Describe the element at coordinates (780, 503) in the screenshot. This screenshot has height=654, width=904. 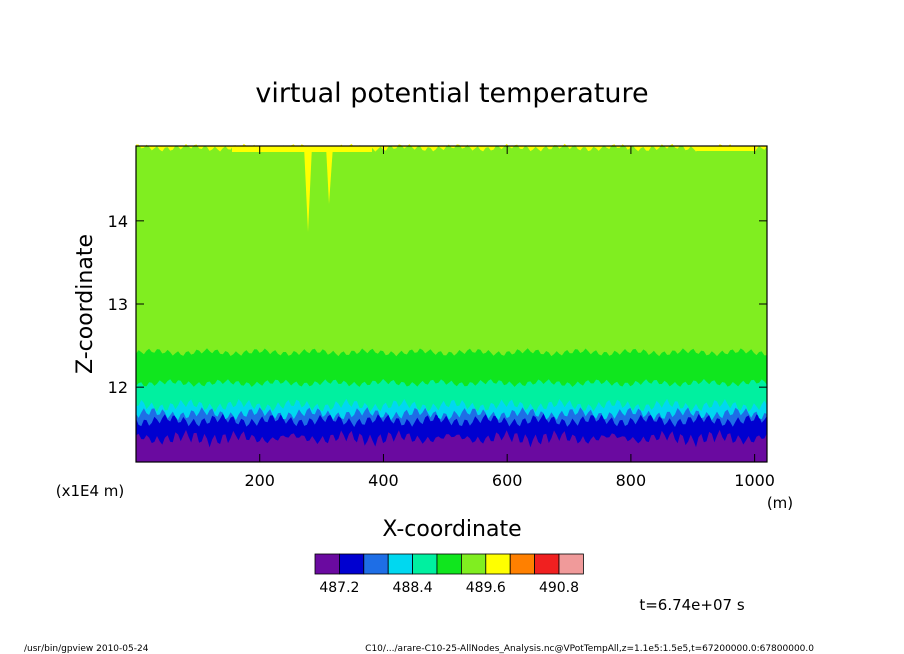
I see `x-unit-label: (m)` at that location.